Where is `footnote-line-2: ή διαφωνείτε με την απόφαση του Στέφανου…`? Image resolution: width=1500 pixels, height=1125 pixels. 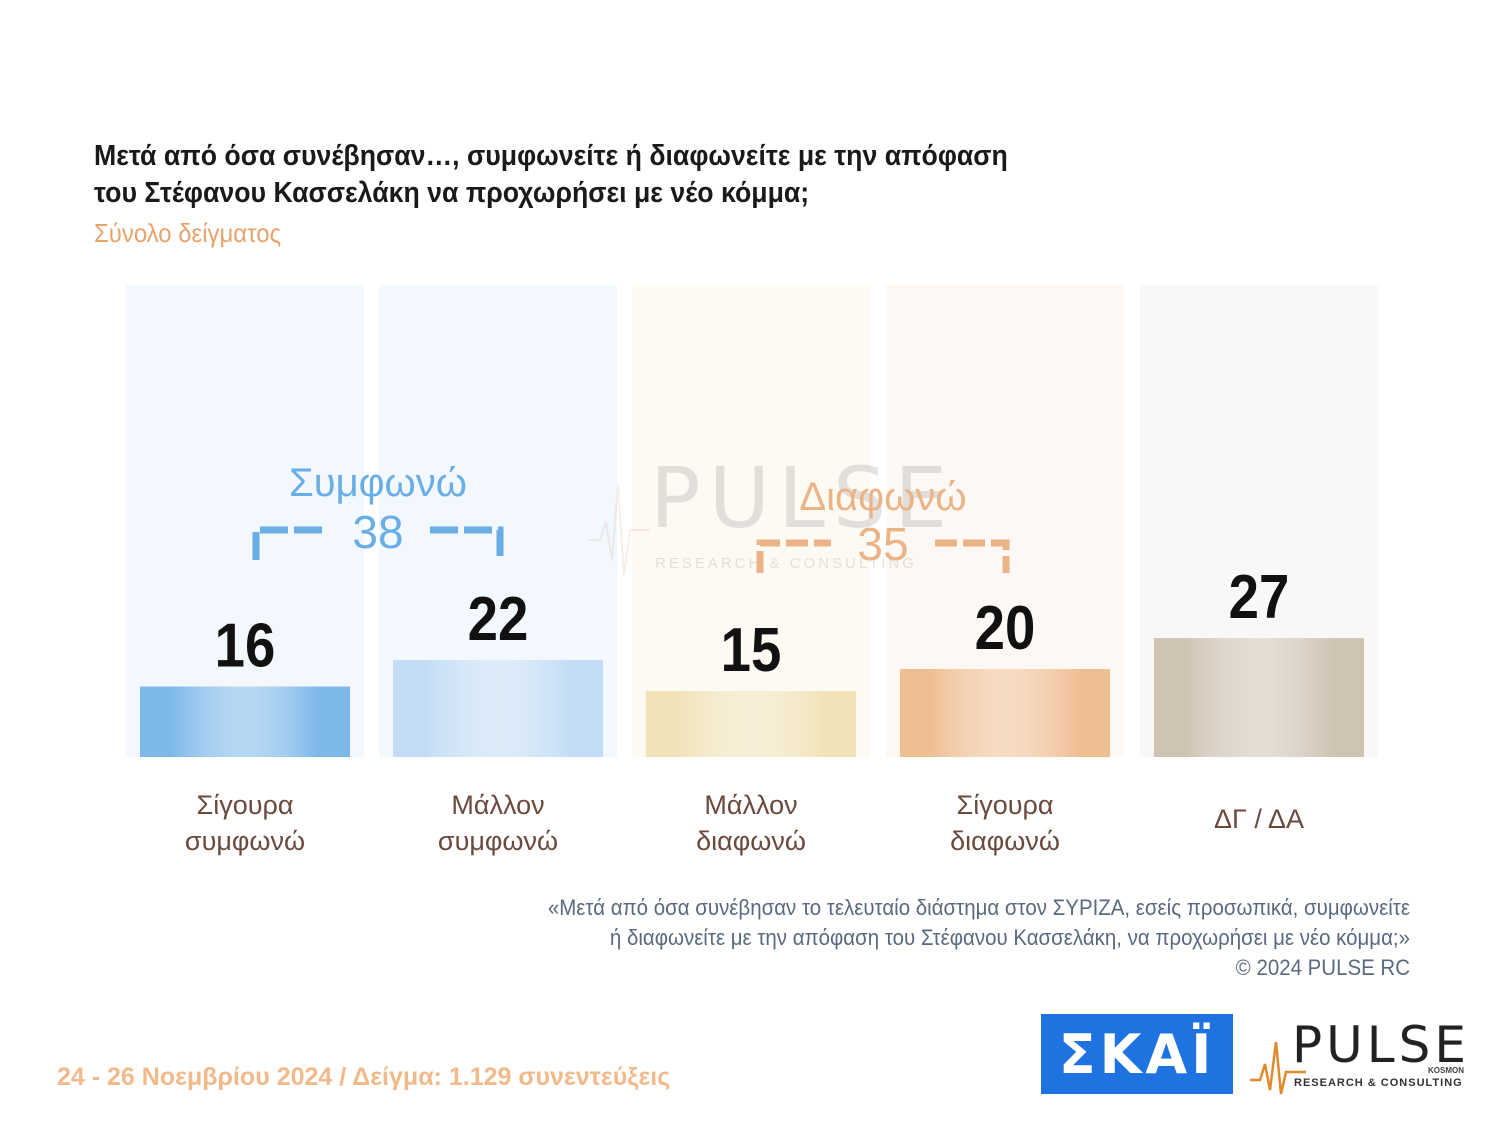
footnote-line-2: ή διαφωνείτε με την απόφαση του Στέφανου… is located at coordinates (1009, 937).